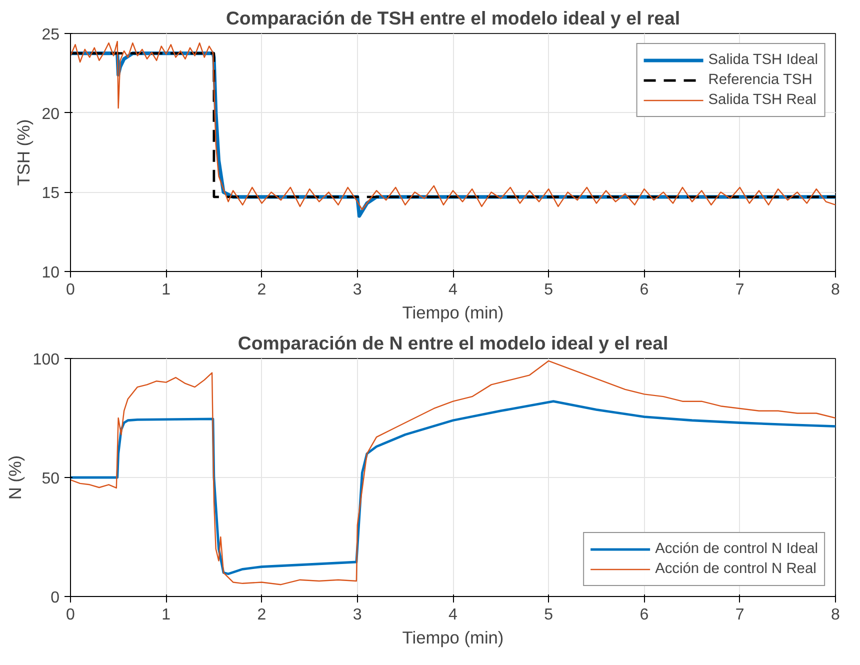 Image resolution: width=860 pixels, height=665 pixels. What do you see at coordinates (51, 35) in the screenshot?
I see `y-tick-label: 25` at bounding box center [51, 35].